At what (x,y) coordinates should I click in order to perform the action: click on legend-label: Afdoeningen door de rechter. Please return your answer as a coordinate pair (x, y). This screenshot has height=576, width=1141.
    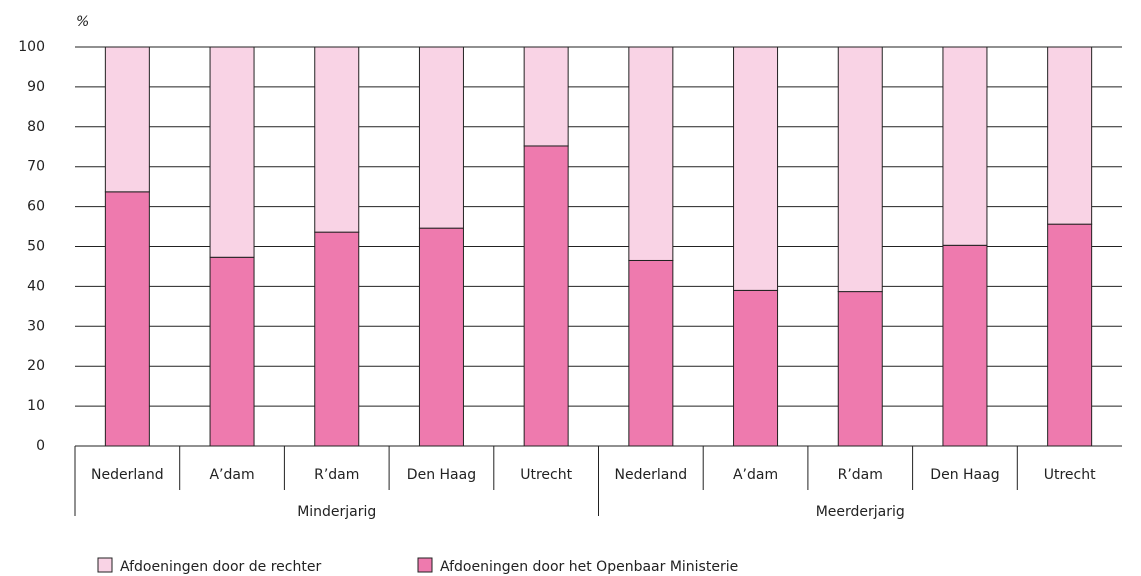
    Looking at the image, I should click on (220, 567).